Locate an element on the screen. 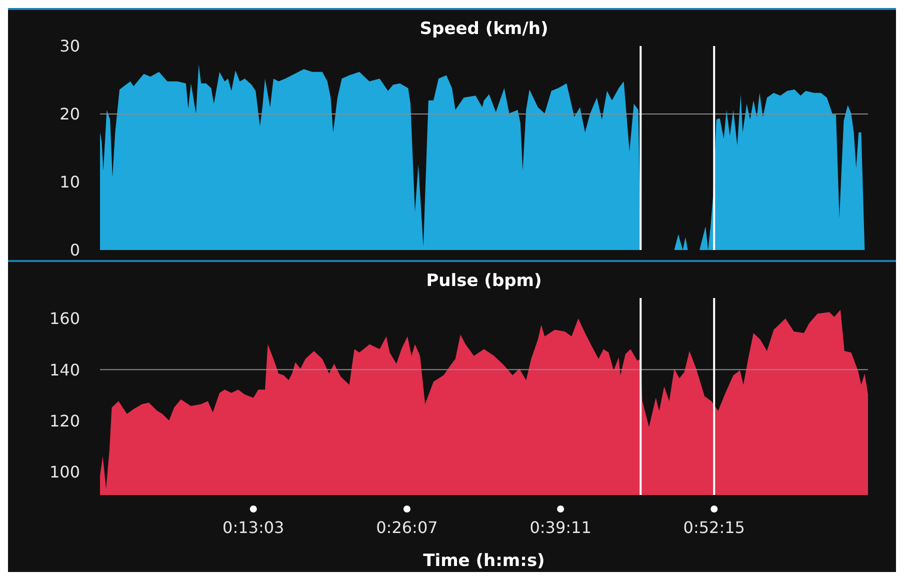 The height and width of the screenshot is (576, 904). chart-title: Speed (km/h) is located at coordinates (484, 29).